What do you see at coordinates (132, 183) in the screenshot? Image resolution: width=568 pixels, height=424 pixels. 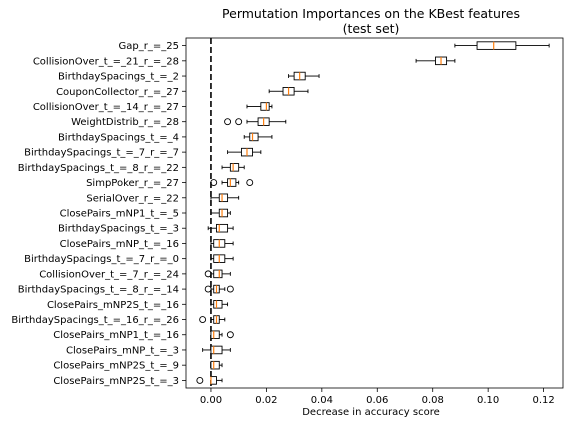 I see `y-tick-label: SimpPoker_r_=_27` at bounding box center [132, 183].